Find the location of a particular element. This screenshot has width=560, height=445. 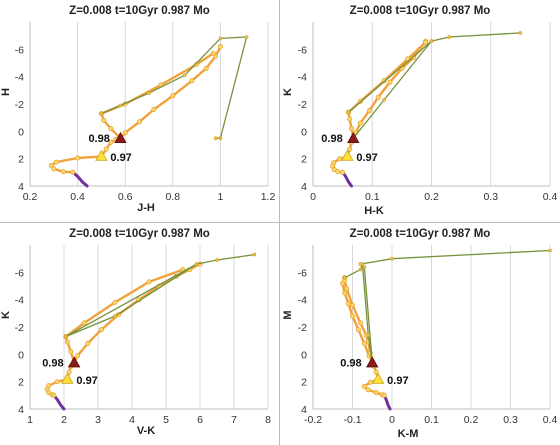

x-tick-label: 5 is located at coordinates (166, 420).